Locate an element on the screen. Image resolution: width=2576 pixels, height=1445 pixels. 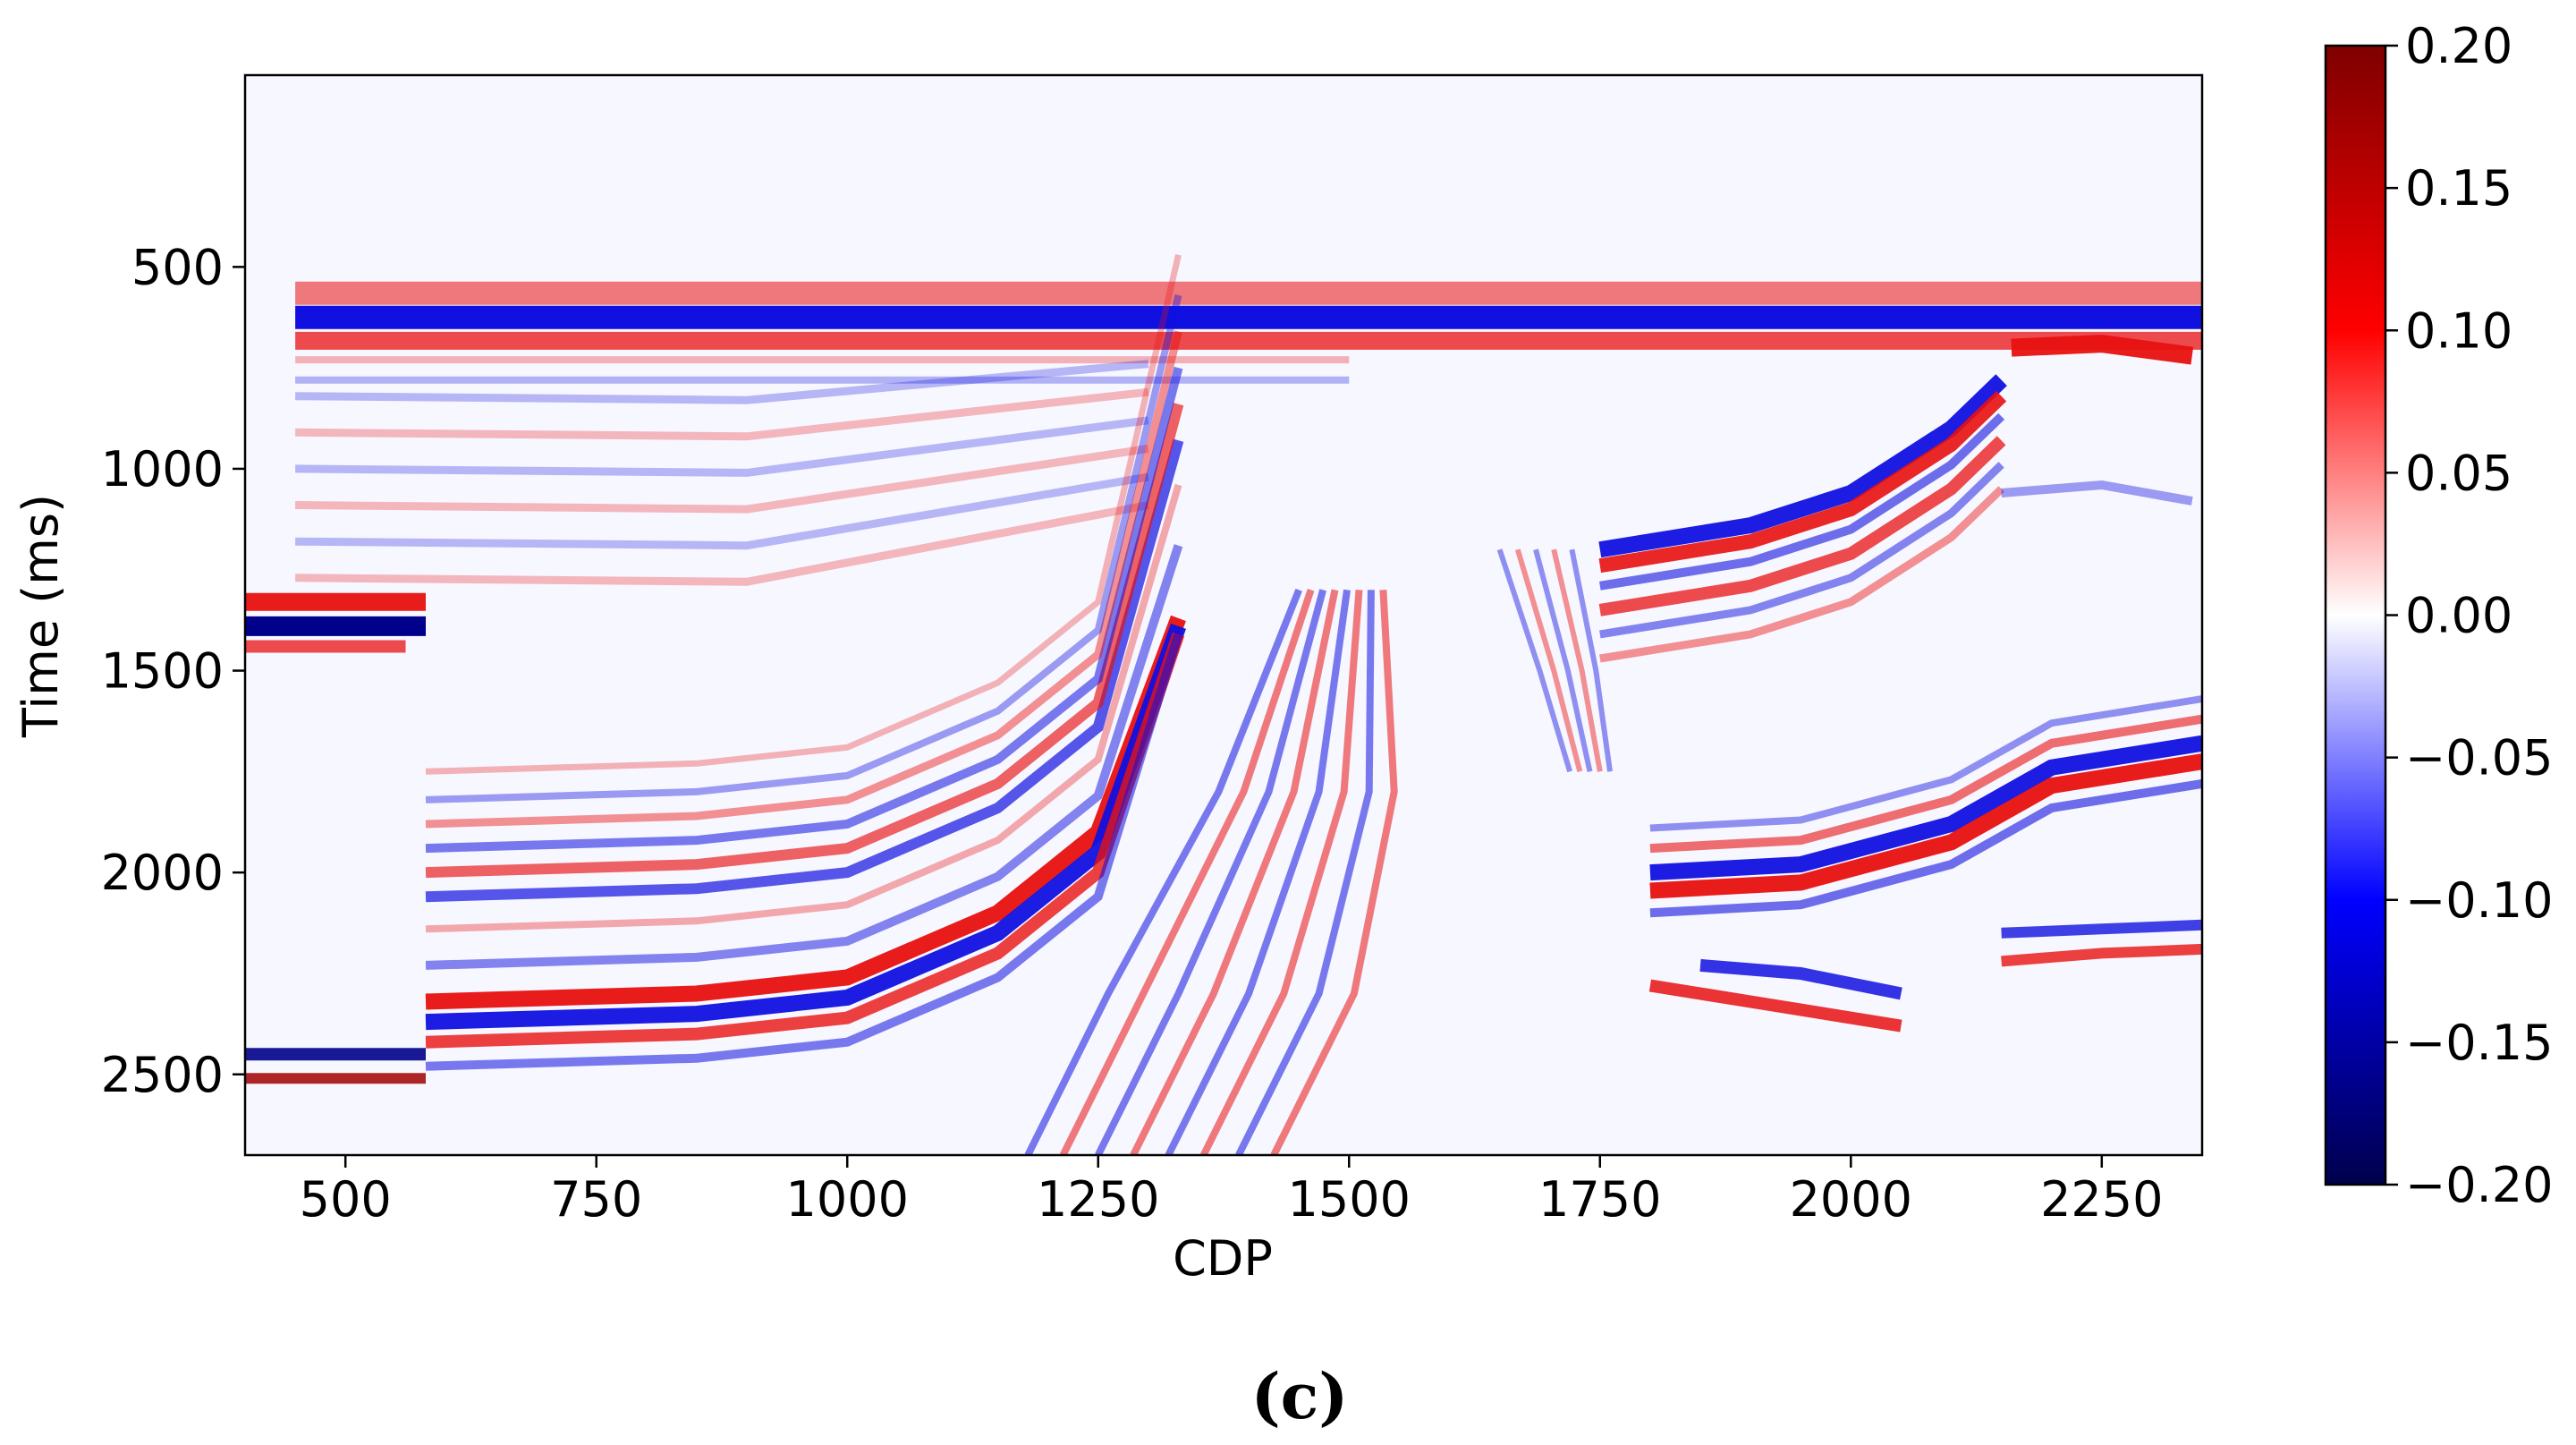
y-axis-label: Time (ms) is located at coordinates (41, 616).